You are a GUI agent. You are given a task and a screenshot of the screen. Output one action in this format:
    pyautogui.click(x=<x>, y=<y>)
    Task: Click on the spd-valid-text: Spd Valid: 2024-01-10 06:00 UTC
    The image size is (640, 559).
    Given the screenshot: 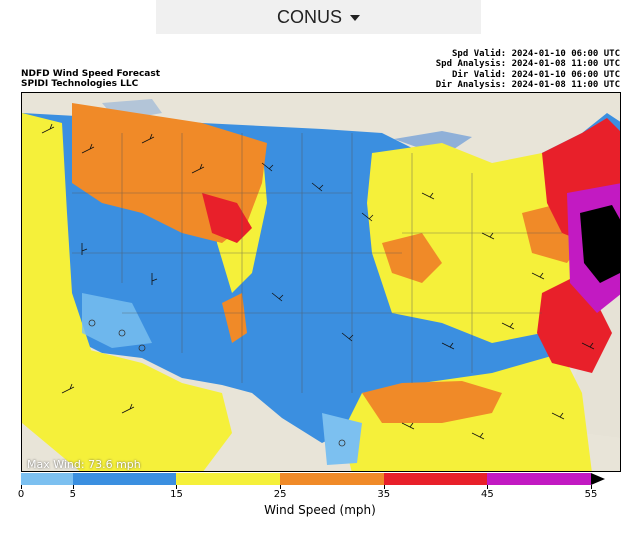 What is the action you would take?
    pyautogui.click(x=536, y=54)
    